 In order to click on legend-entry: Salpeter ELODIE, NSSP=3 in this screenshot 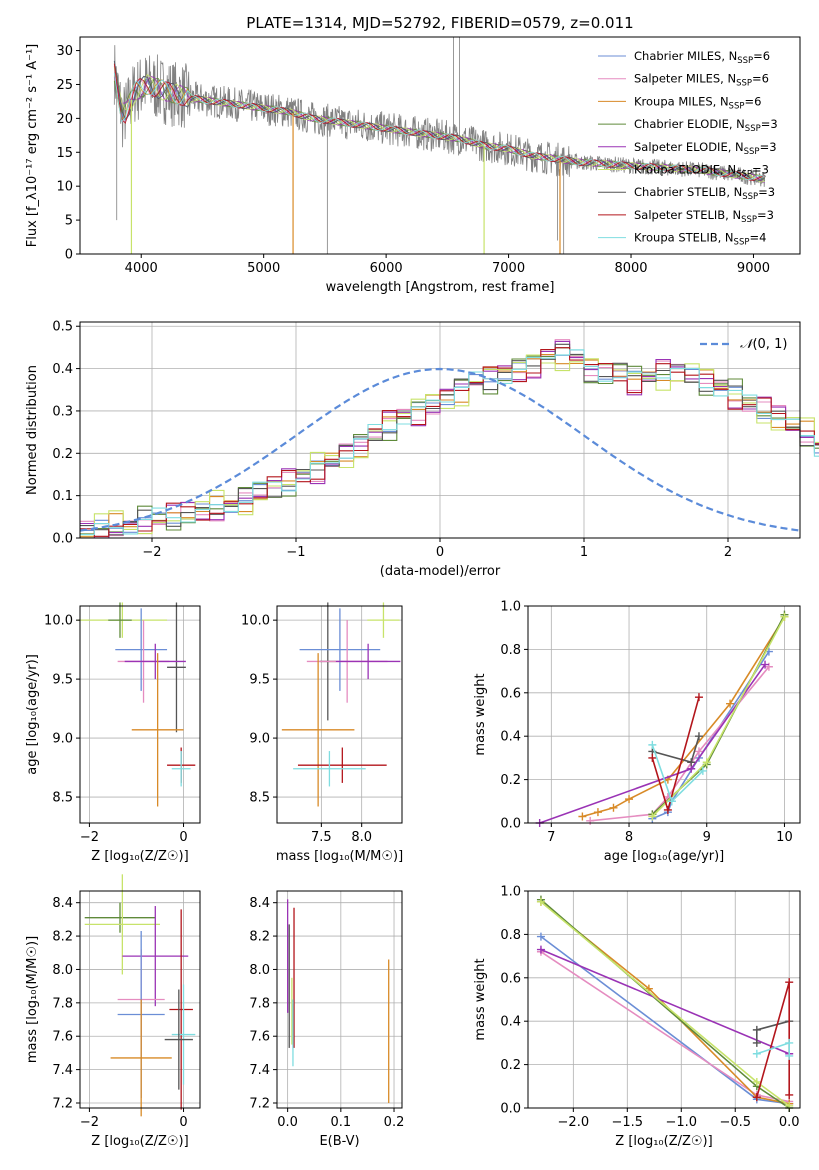, I will do `click(705, 148)`.